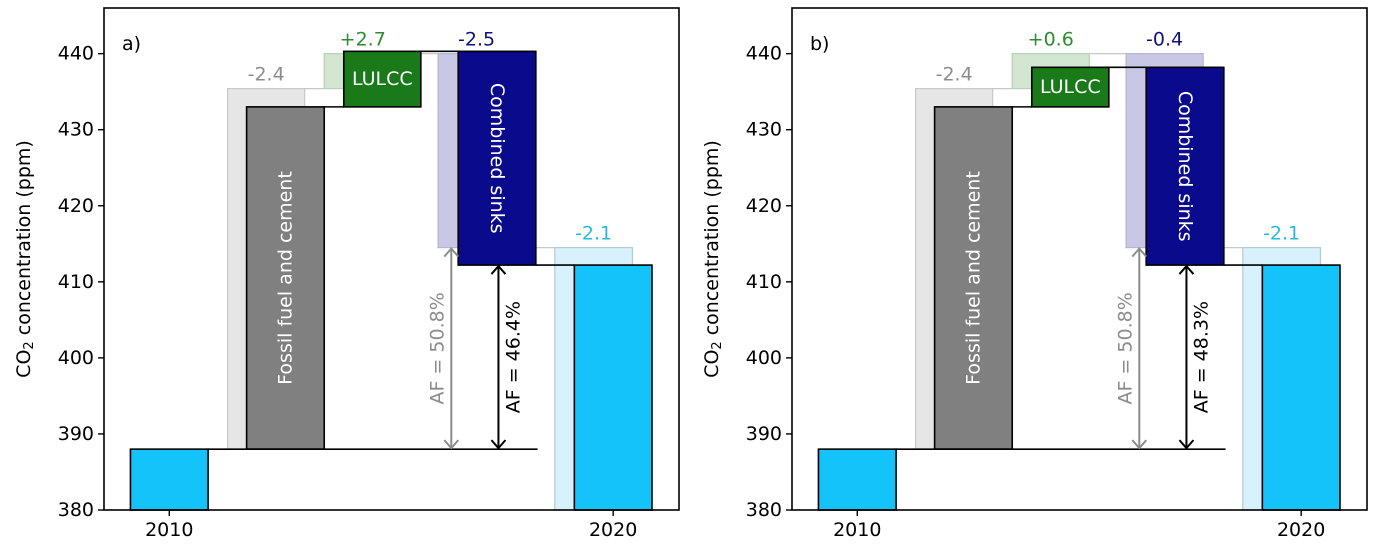  What do you see at coordinates (1201, 357) in the screenshot?
I see `af-main-label: AF = 48.3%` at bounding box center [1201, 357].